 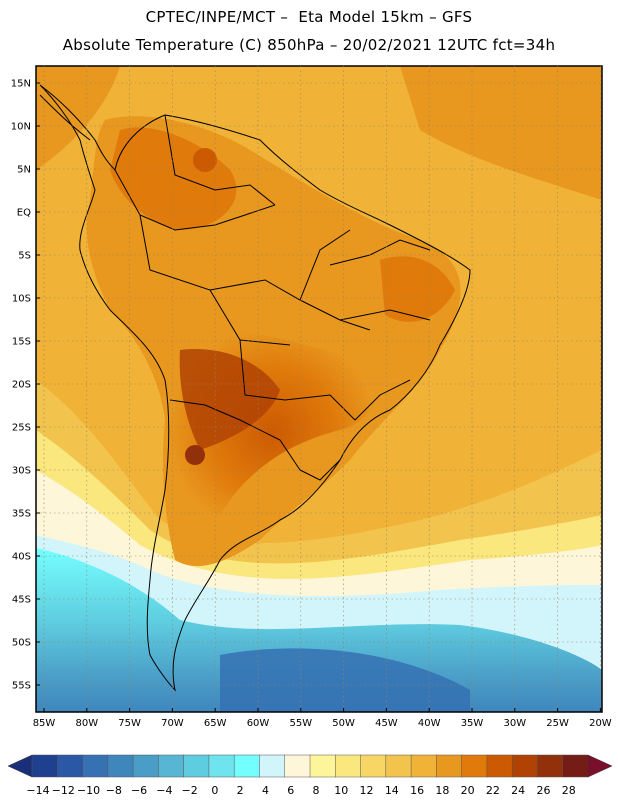 What do you see at coordinates (21, 557) in the screenshot?
I see `latitude-label: 40S` at bounding box center [21, 557].